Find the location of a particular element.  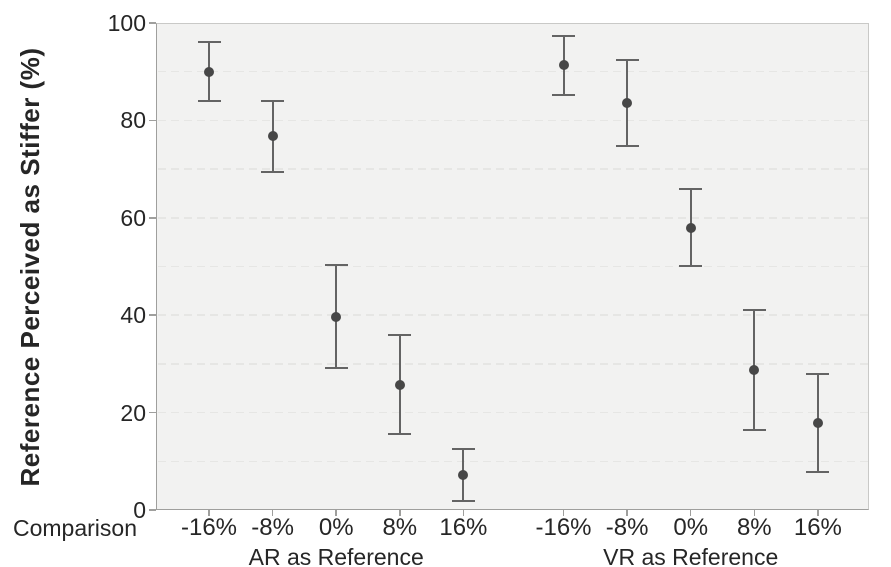

y-tick-label: 20 is located at coordinates (133, 412).